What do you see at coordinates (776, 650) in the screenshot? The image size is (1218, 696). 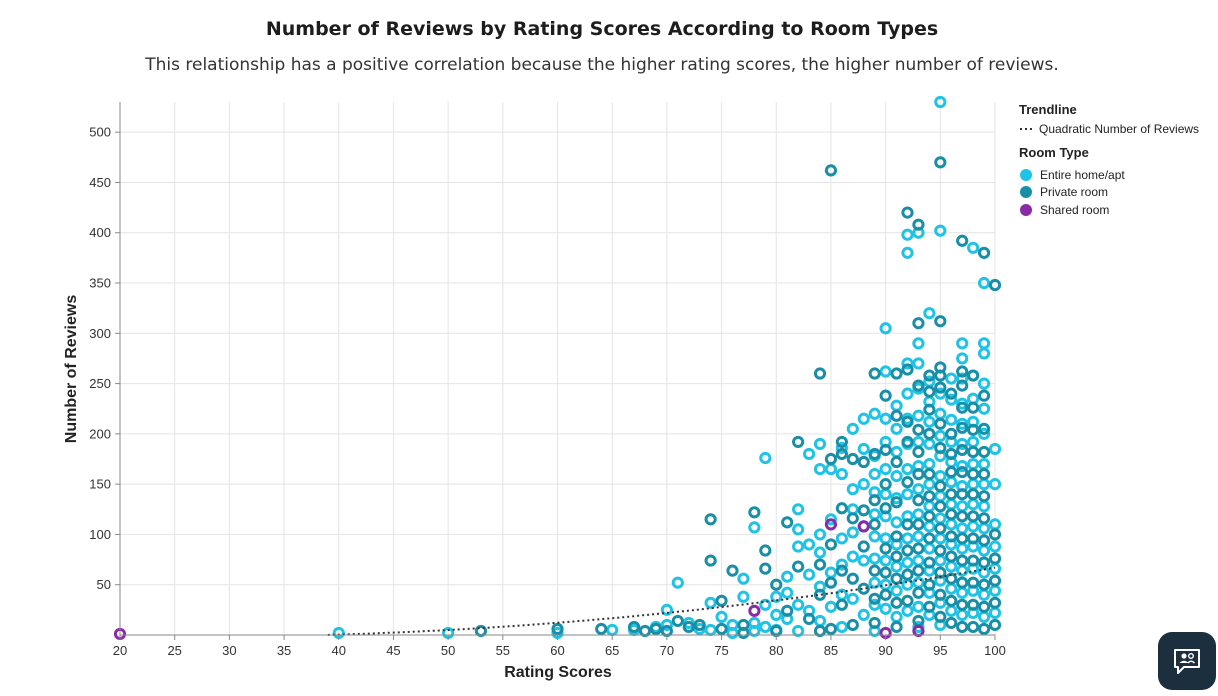 I see `x-tick-label: 80` at bounding box center [776, 650].